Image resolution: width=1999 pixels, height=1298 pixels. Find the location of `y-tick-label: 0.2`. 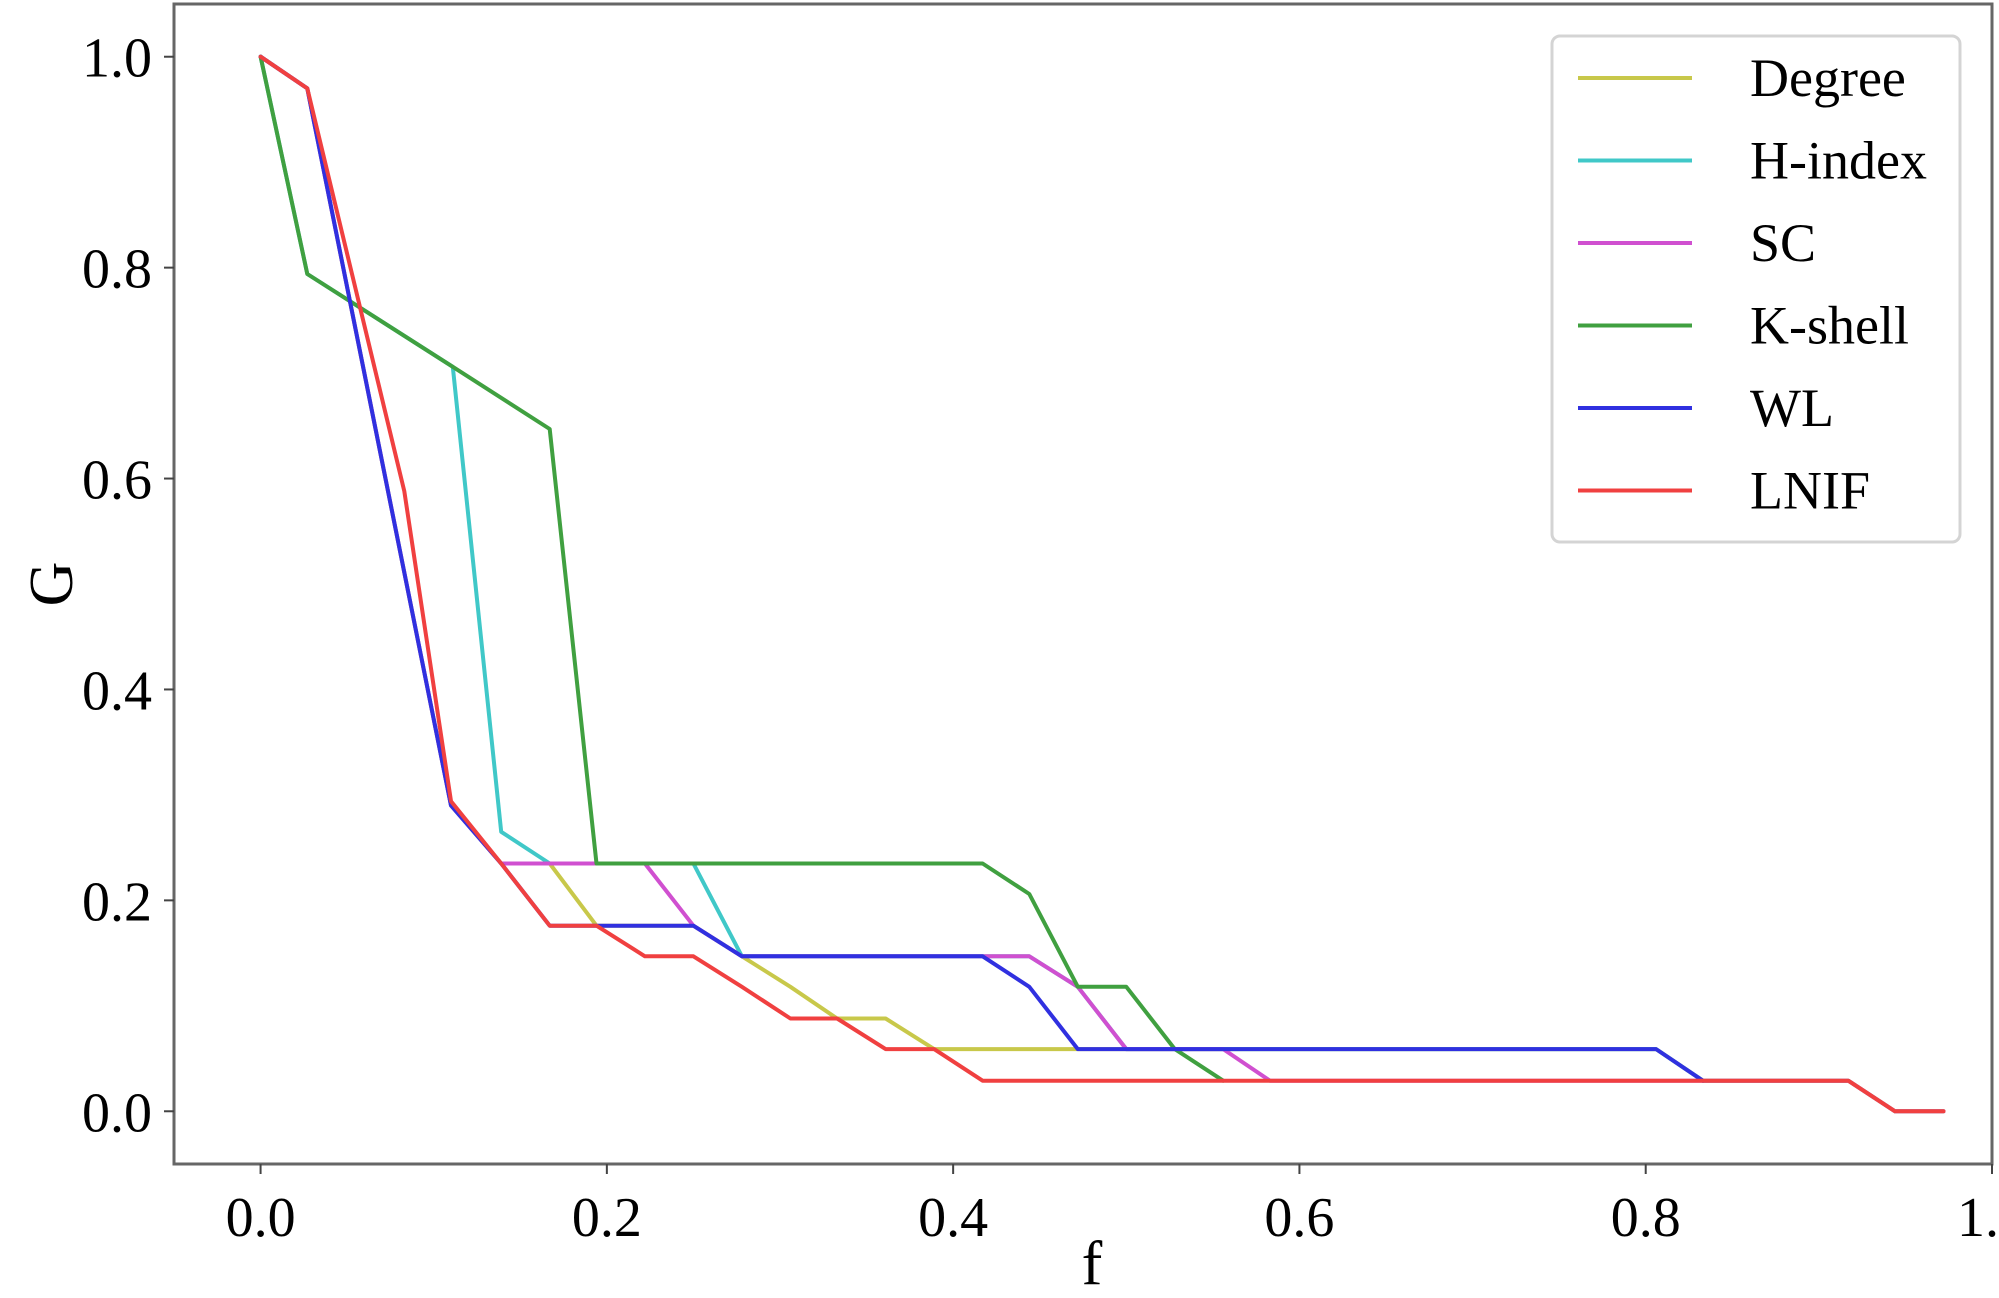

y-tick-label: 0.2 is located at coordinates (117, 902).